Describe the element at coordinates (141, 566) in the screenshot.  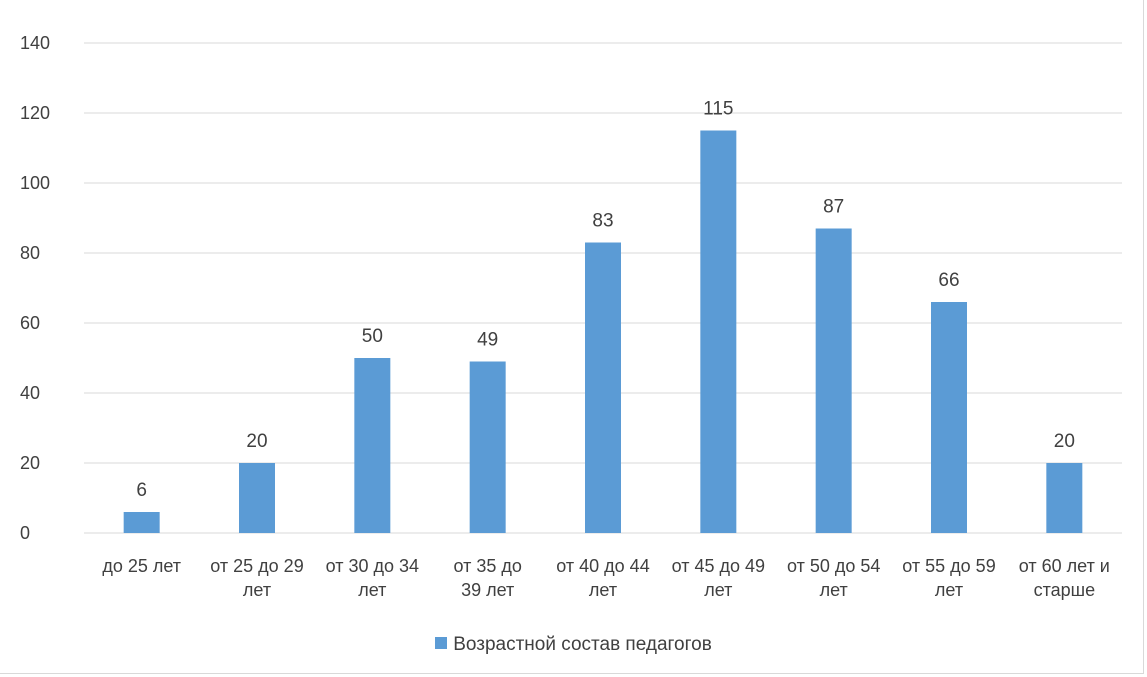
I see `x-category-label: до 25 лет` at that location.